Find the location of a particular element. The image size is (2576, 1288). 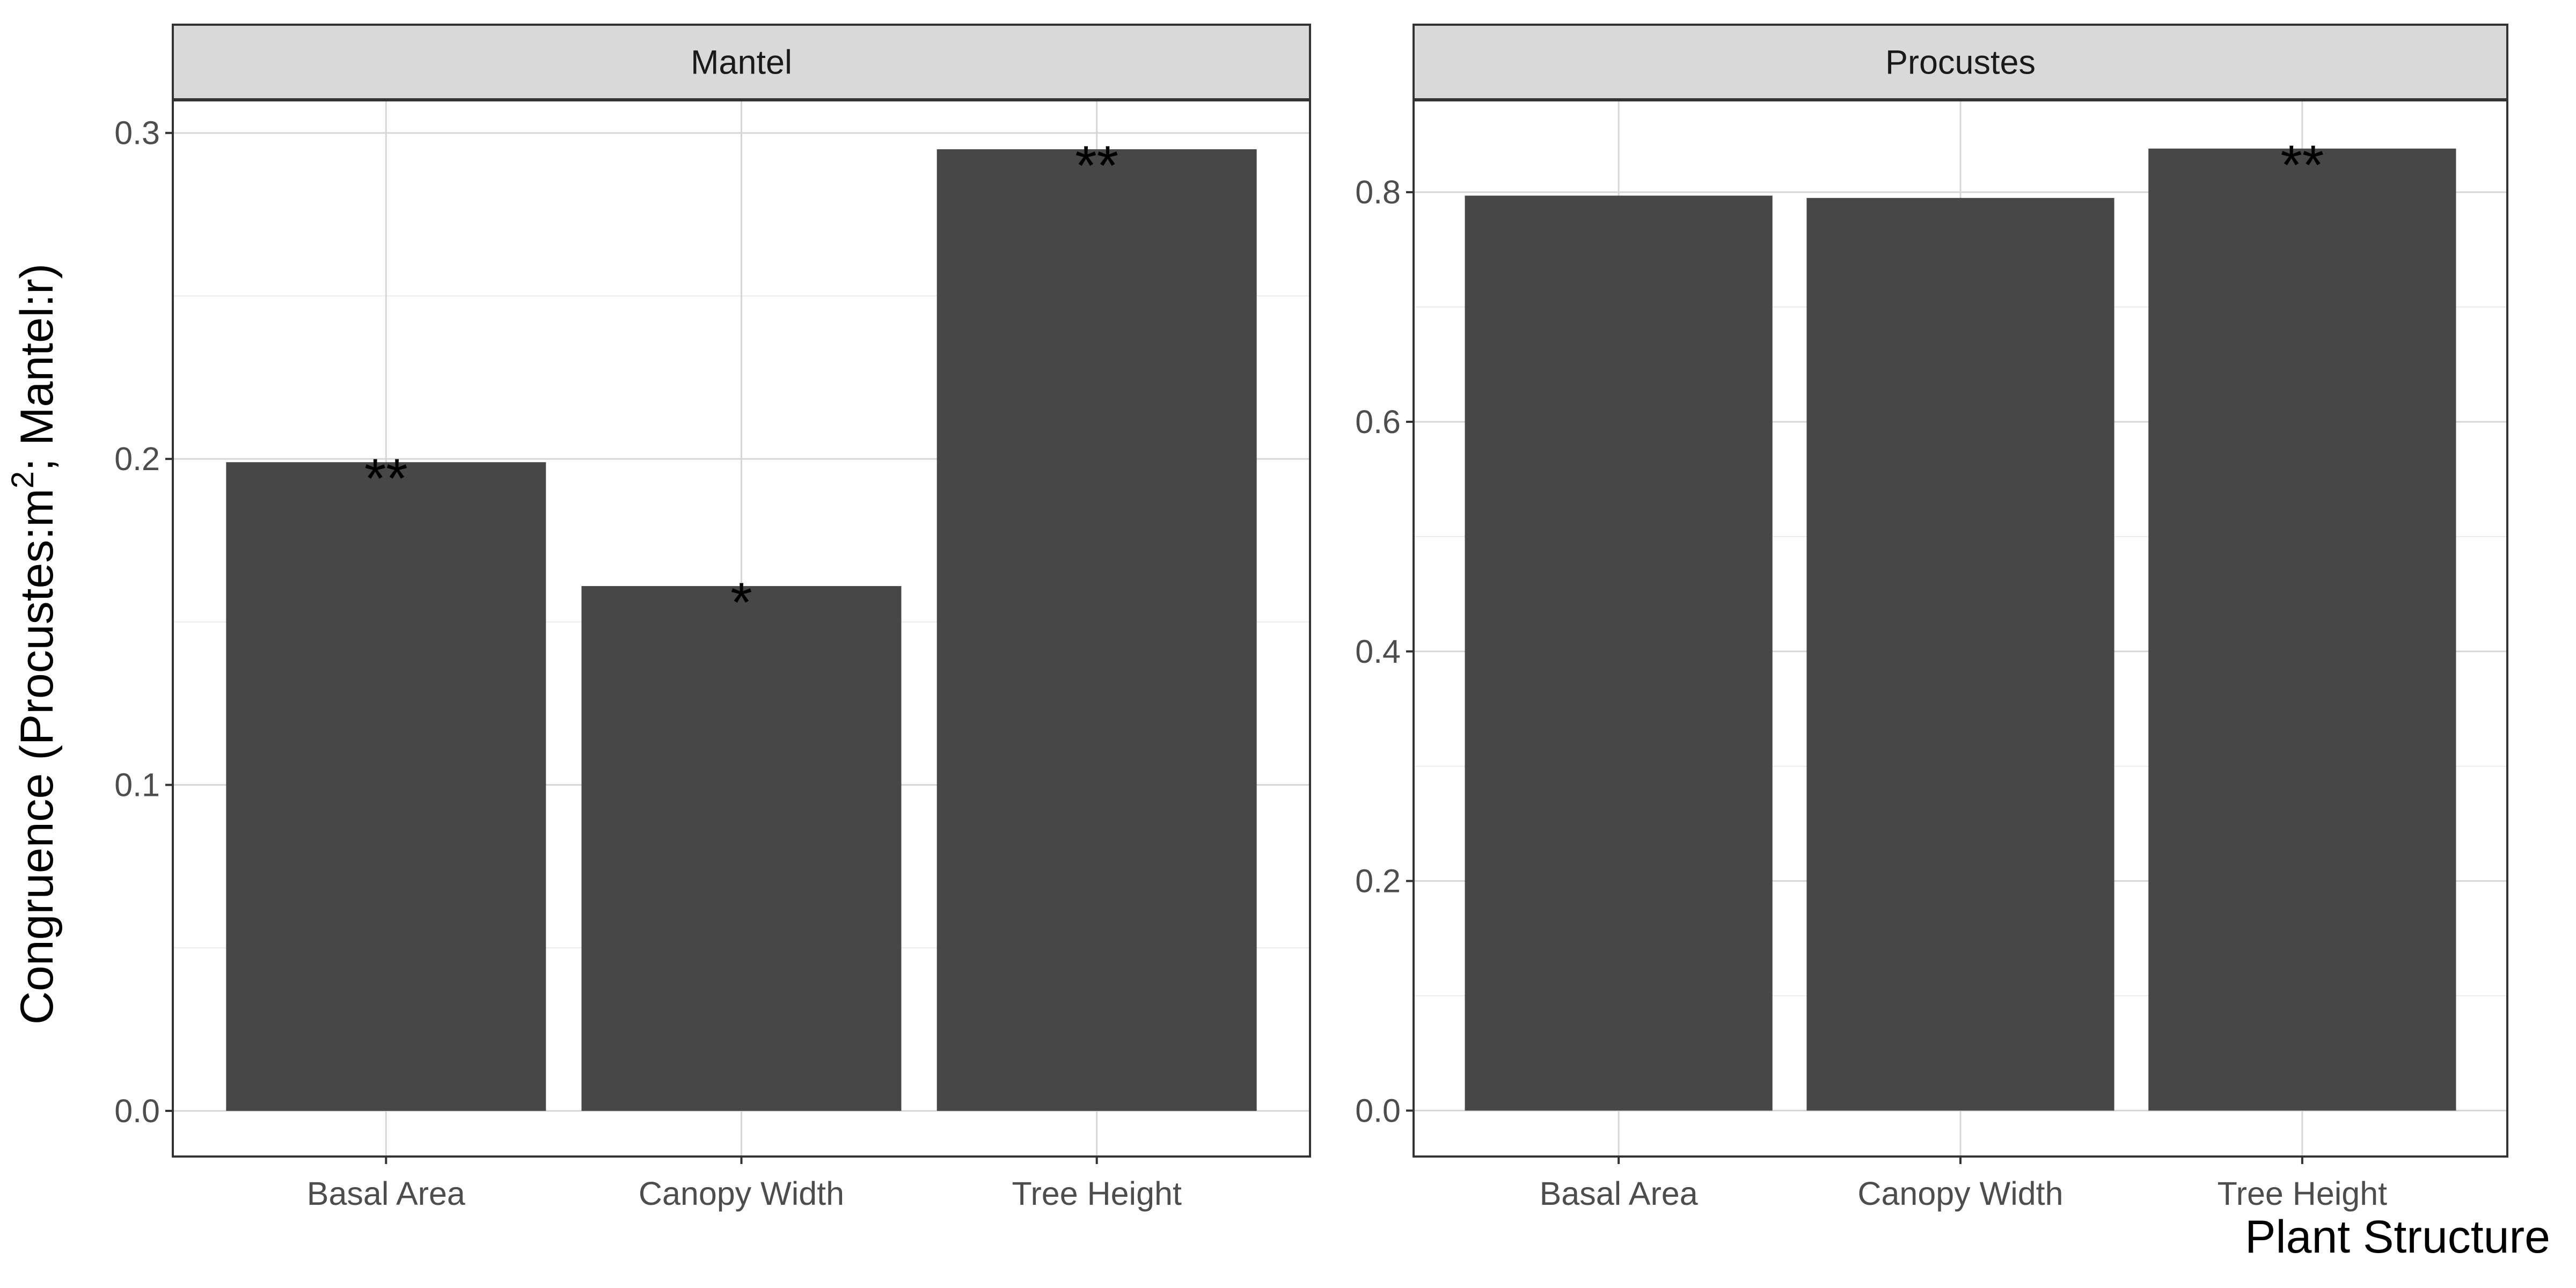

strip-label: Procustes is located at coordinates (1960, 63).